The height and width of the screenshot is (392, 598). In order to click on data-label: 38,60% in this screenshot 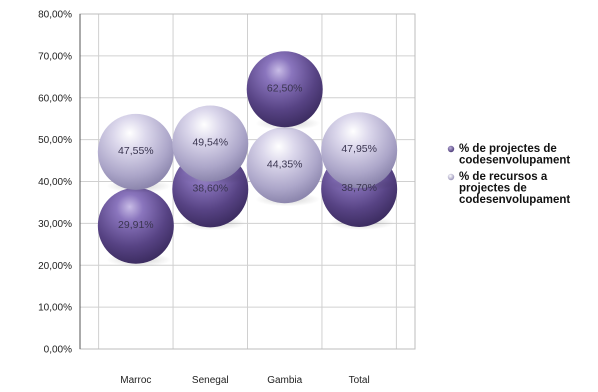, I will do `click(210, 188)`.